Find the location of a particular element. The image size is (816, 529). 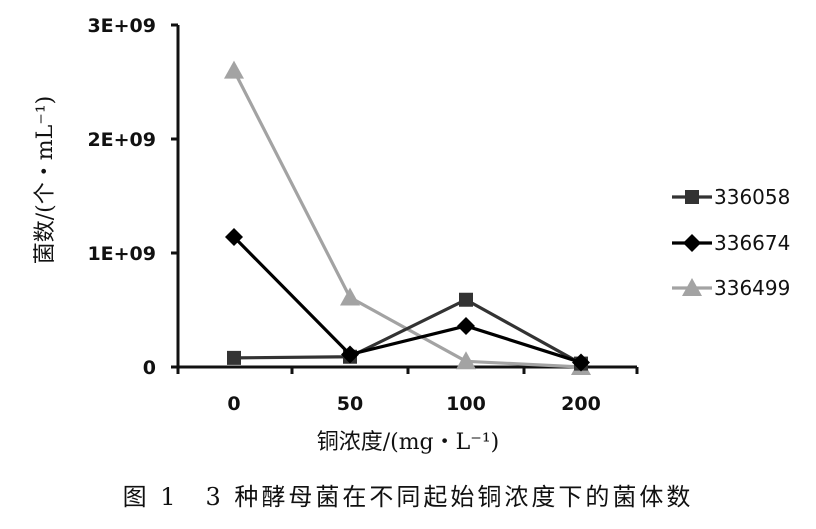

x-tick-label: 50 is located at coordinates (350, 404).